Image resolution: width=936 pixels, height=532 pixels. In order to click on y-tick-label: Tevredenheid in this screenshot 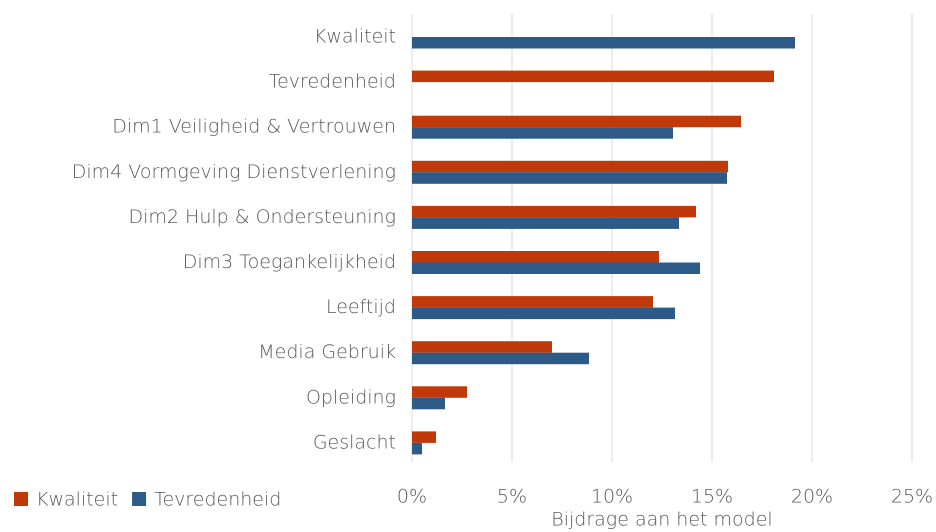, I will do `click(332, 82)`.